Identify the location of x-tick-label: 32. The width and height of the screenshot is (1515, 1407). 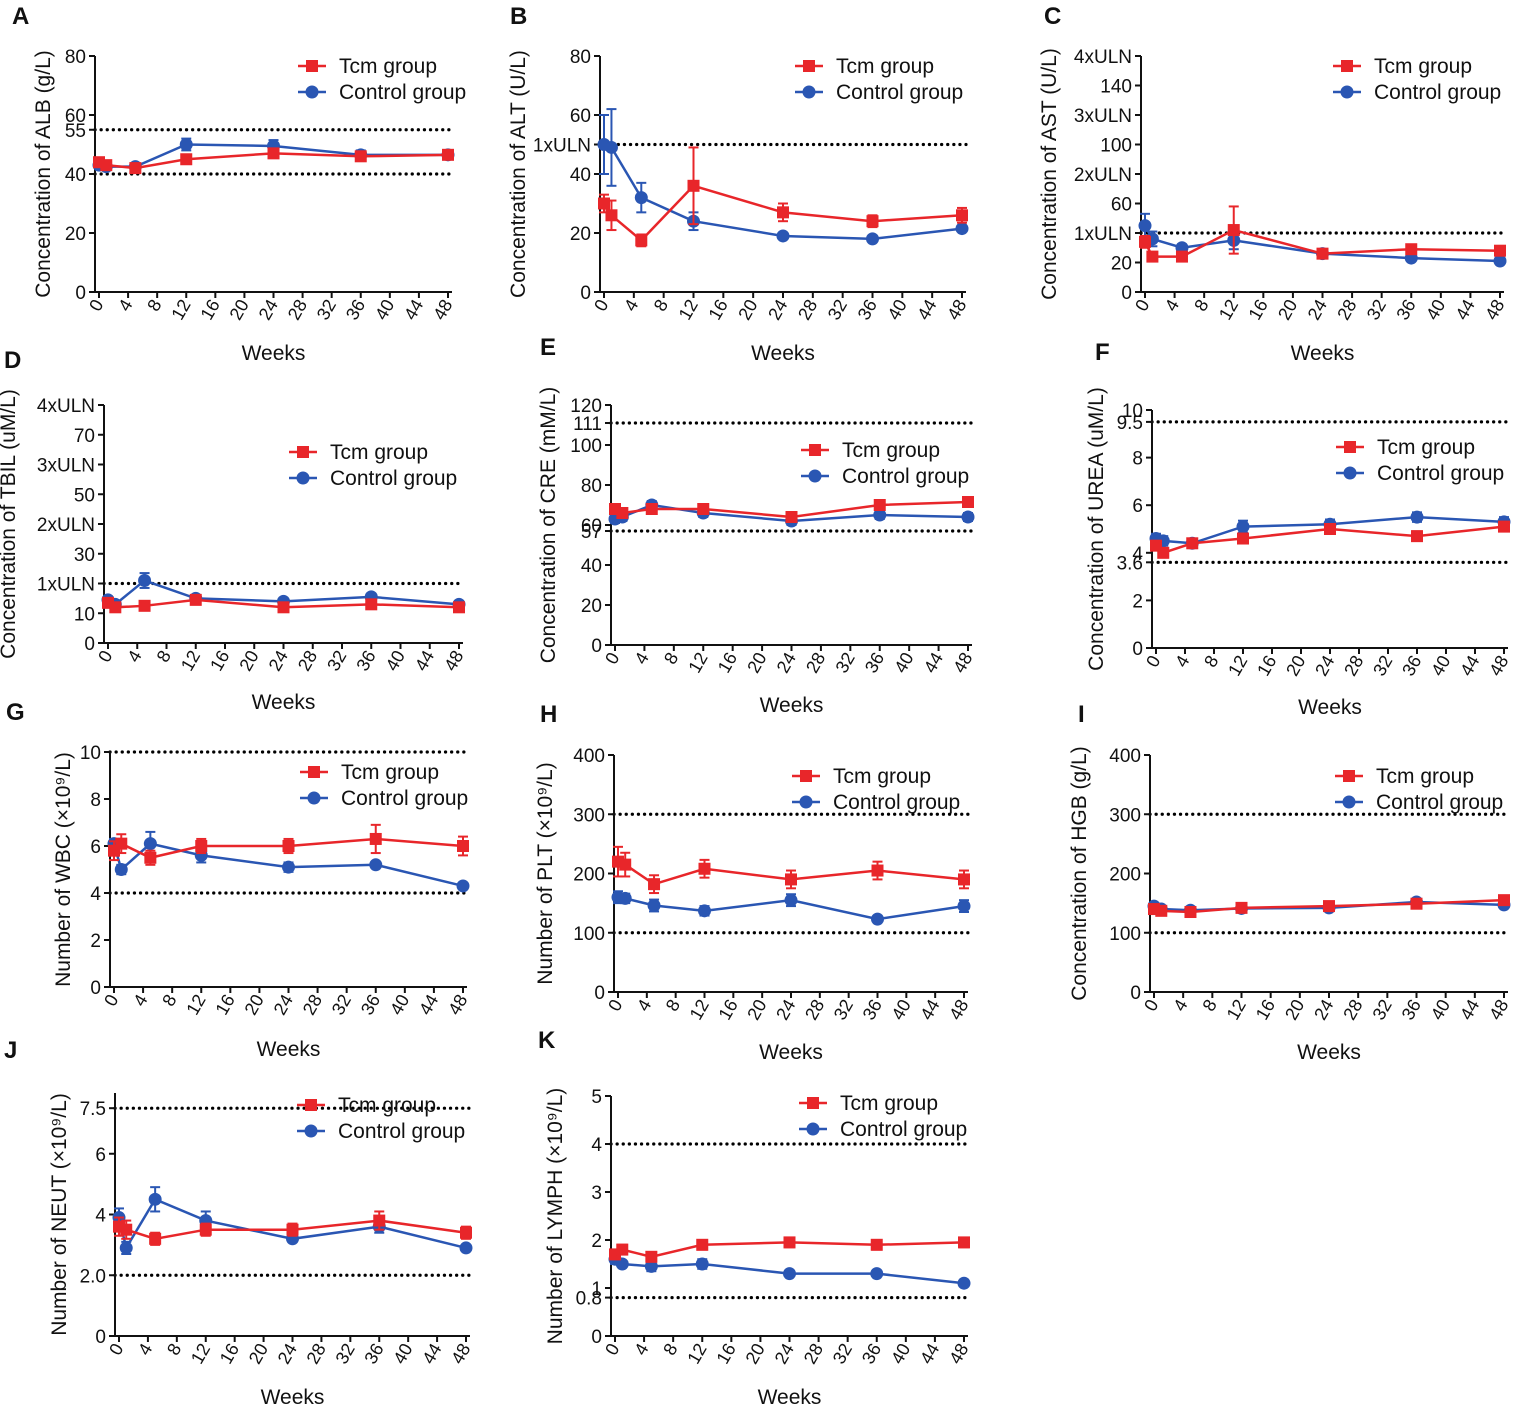
(843, 1009).